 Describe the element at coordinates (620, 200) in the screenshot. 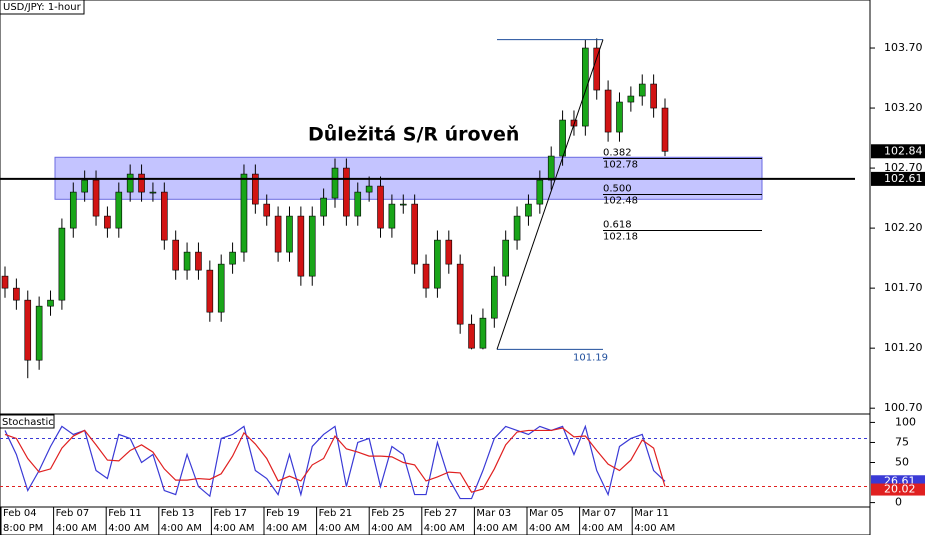

I see `fib-price: 102.48` at that location.